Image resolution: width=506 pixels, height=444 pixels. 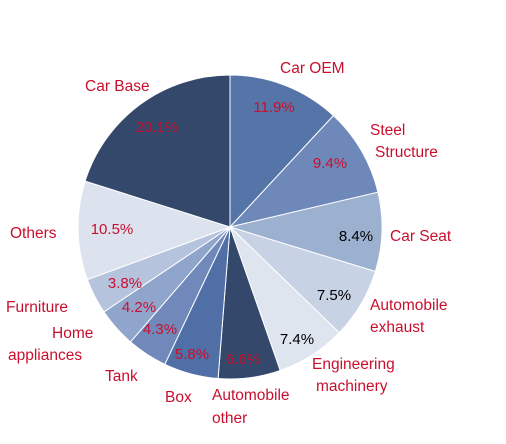 I want to click on pie-slice-car-base, so click(x=157, y=151).